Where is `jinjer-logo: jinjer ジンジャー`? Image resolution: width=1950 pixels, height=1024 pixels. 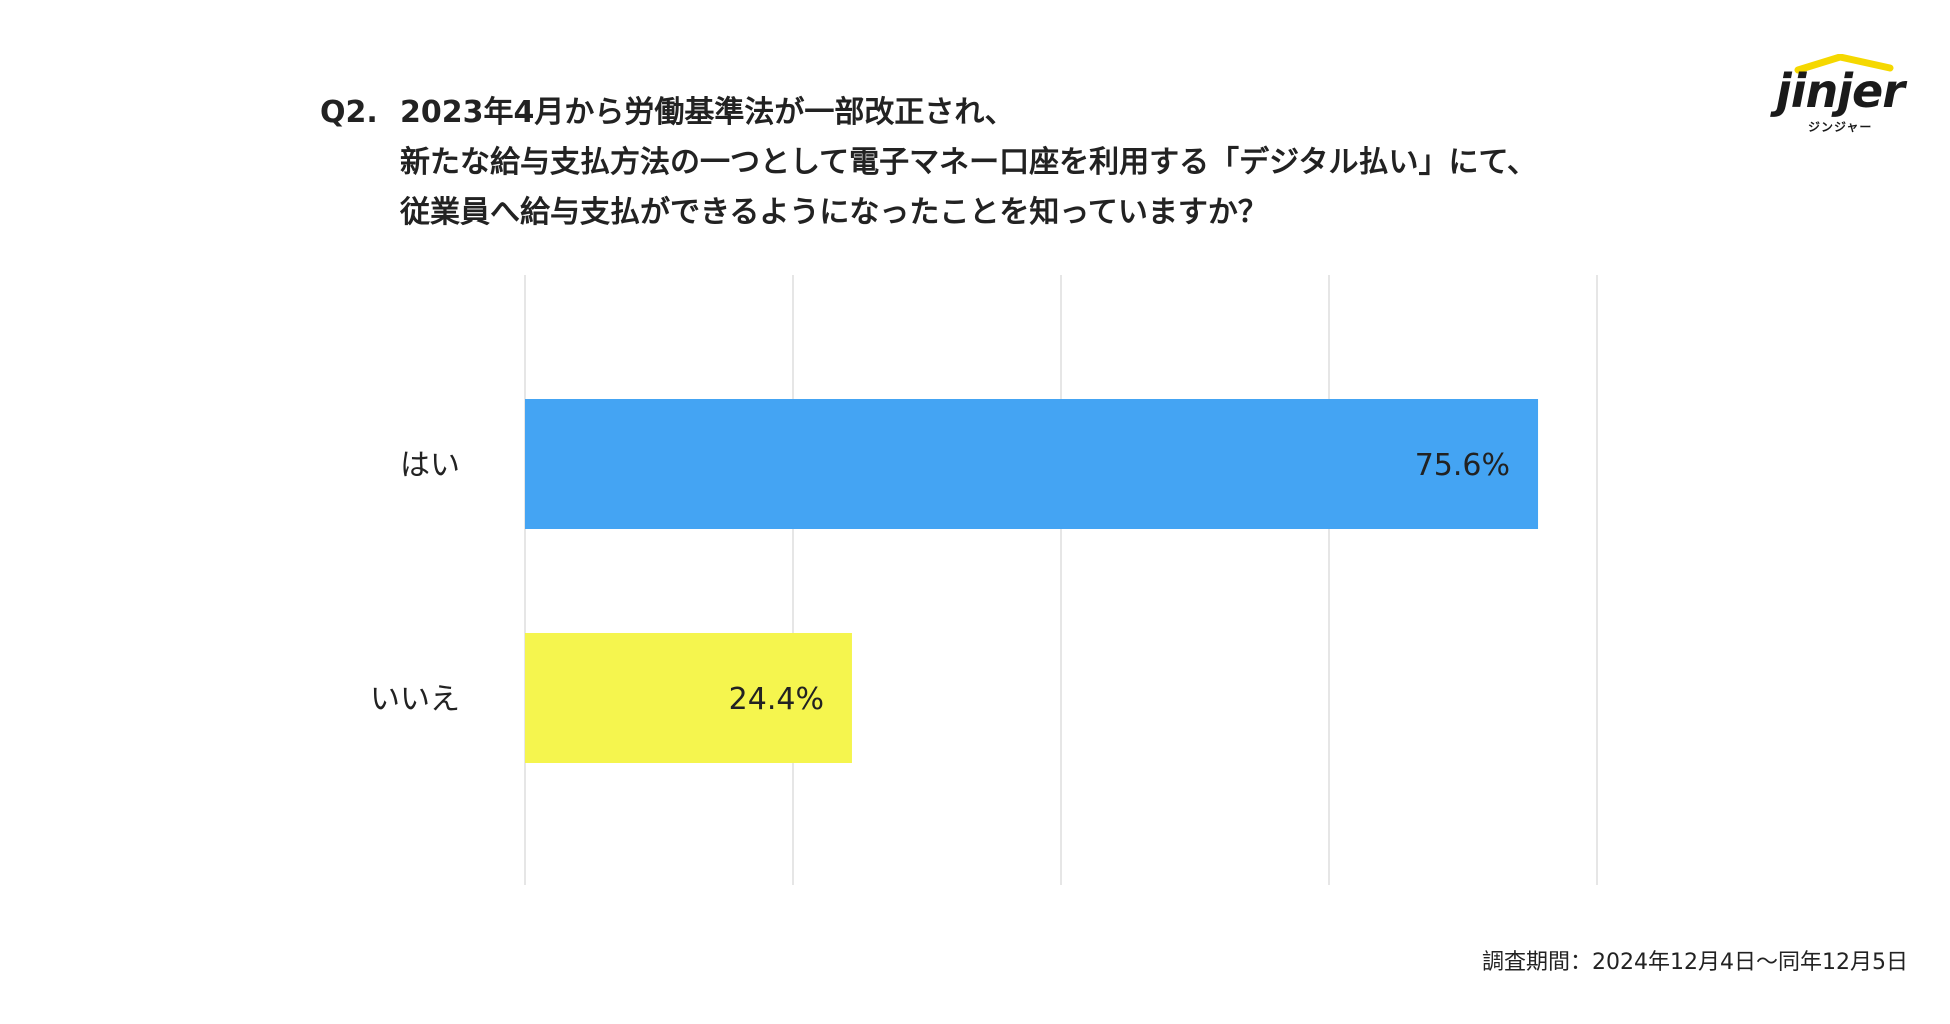
jinjer-logo: jinjer ジンジャー is located at coordinates (1841, 94).